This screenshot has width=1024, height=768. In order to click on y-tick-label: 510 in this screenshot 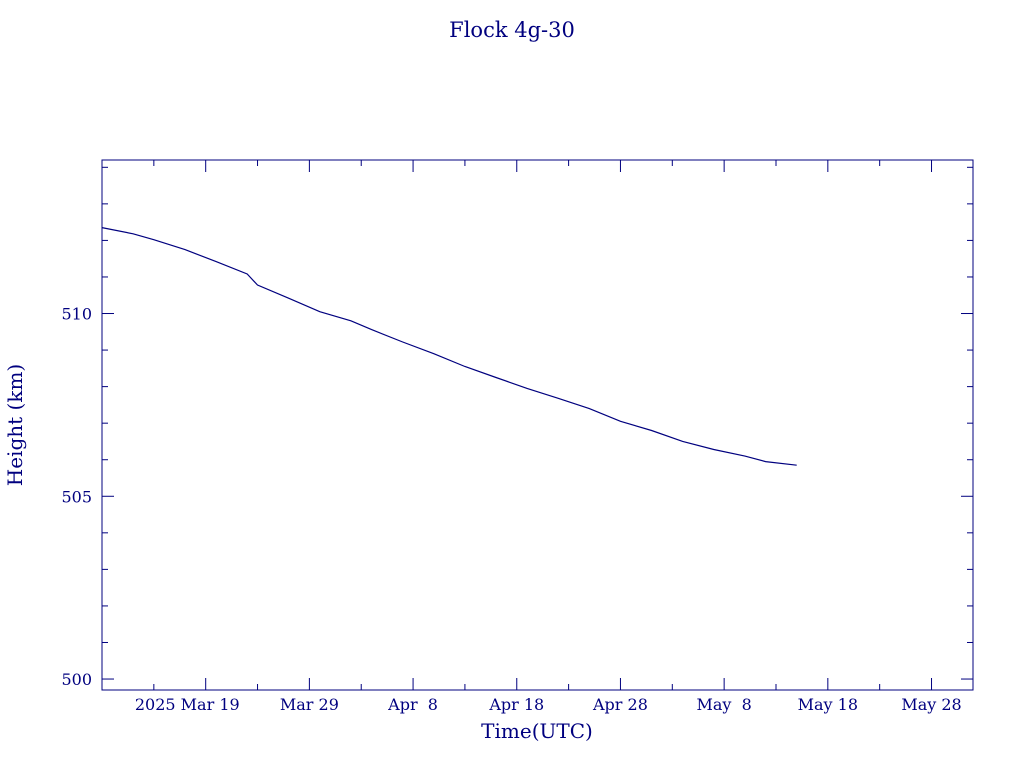, I will do `click(76, 314)`.